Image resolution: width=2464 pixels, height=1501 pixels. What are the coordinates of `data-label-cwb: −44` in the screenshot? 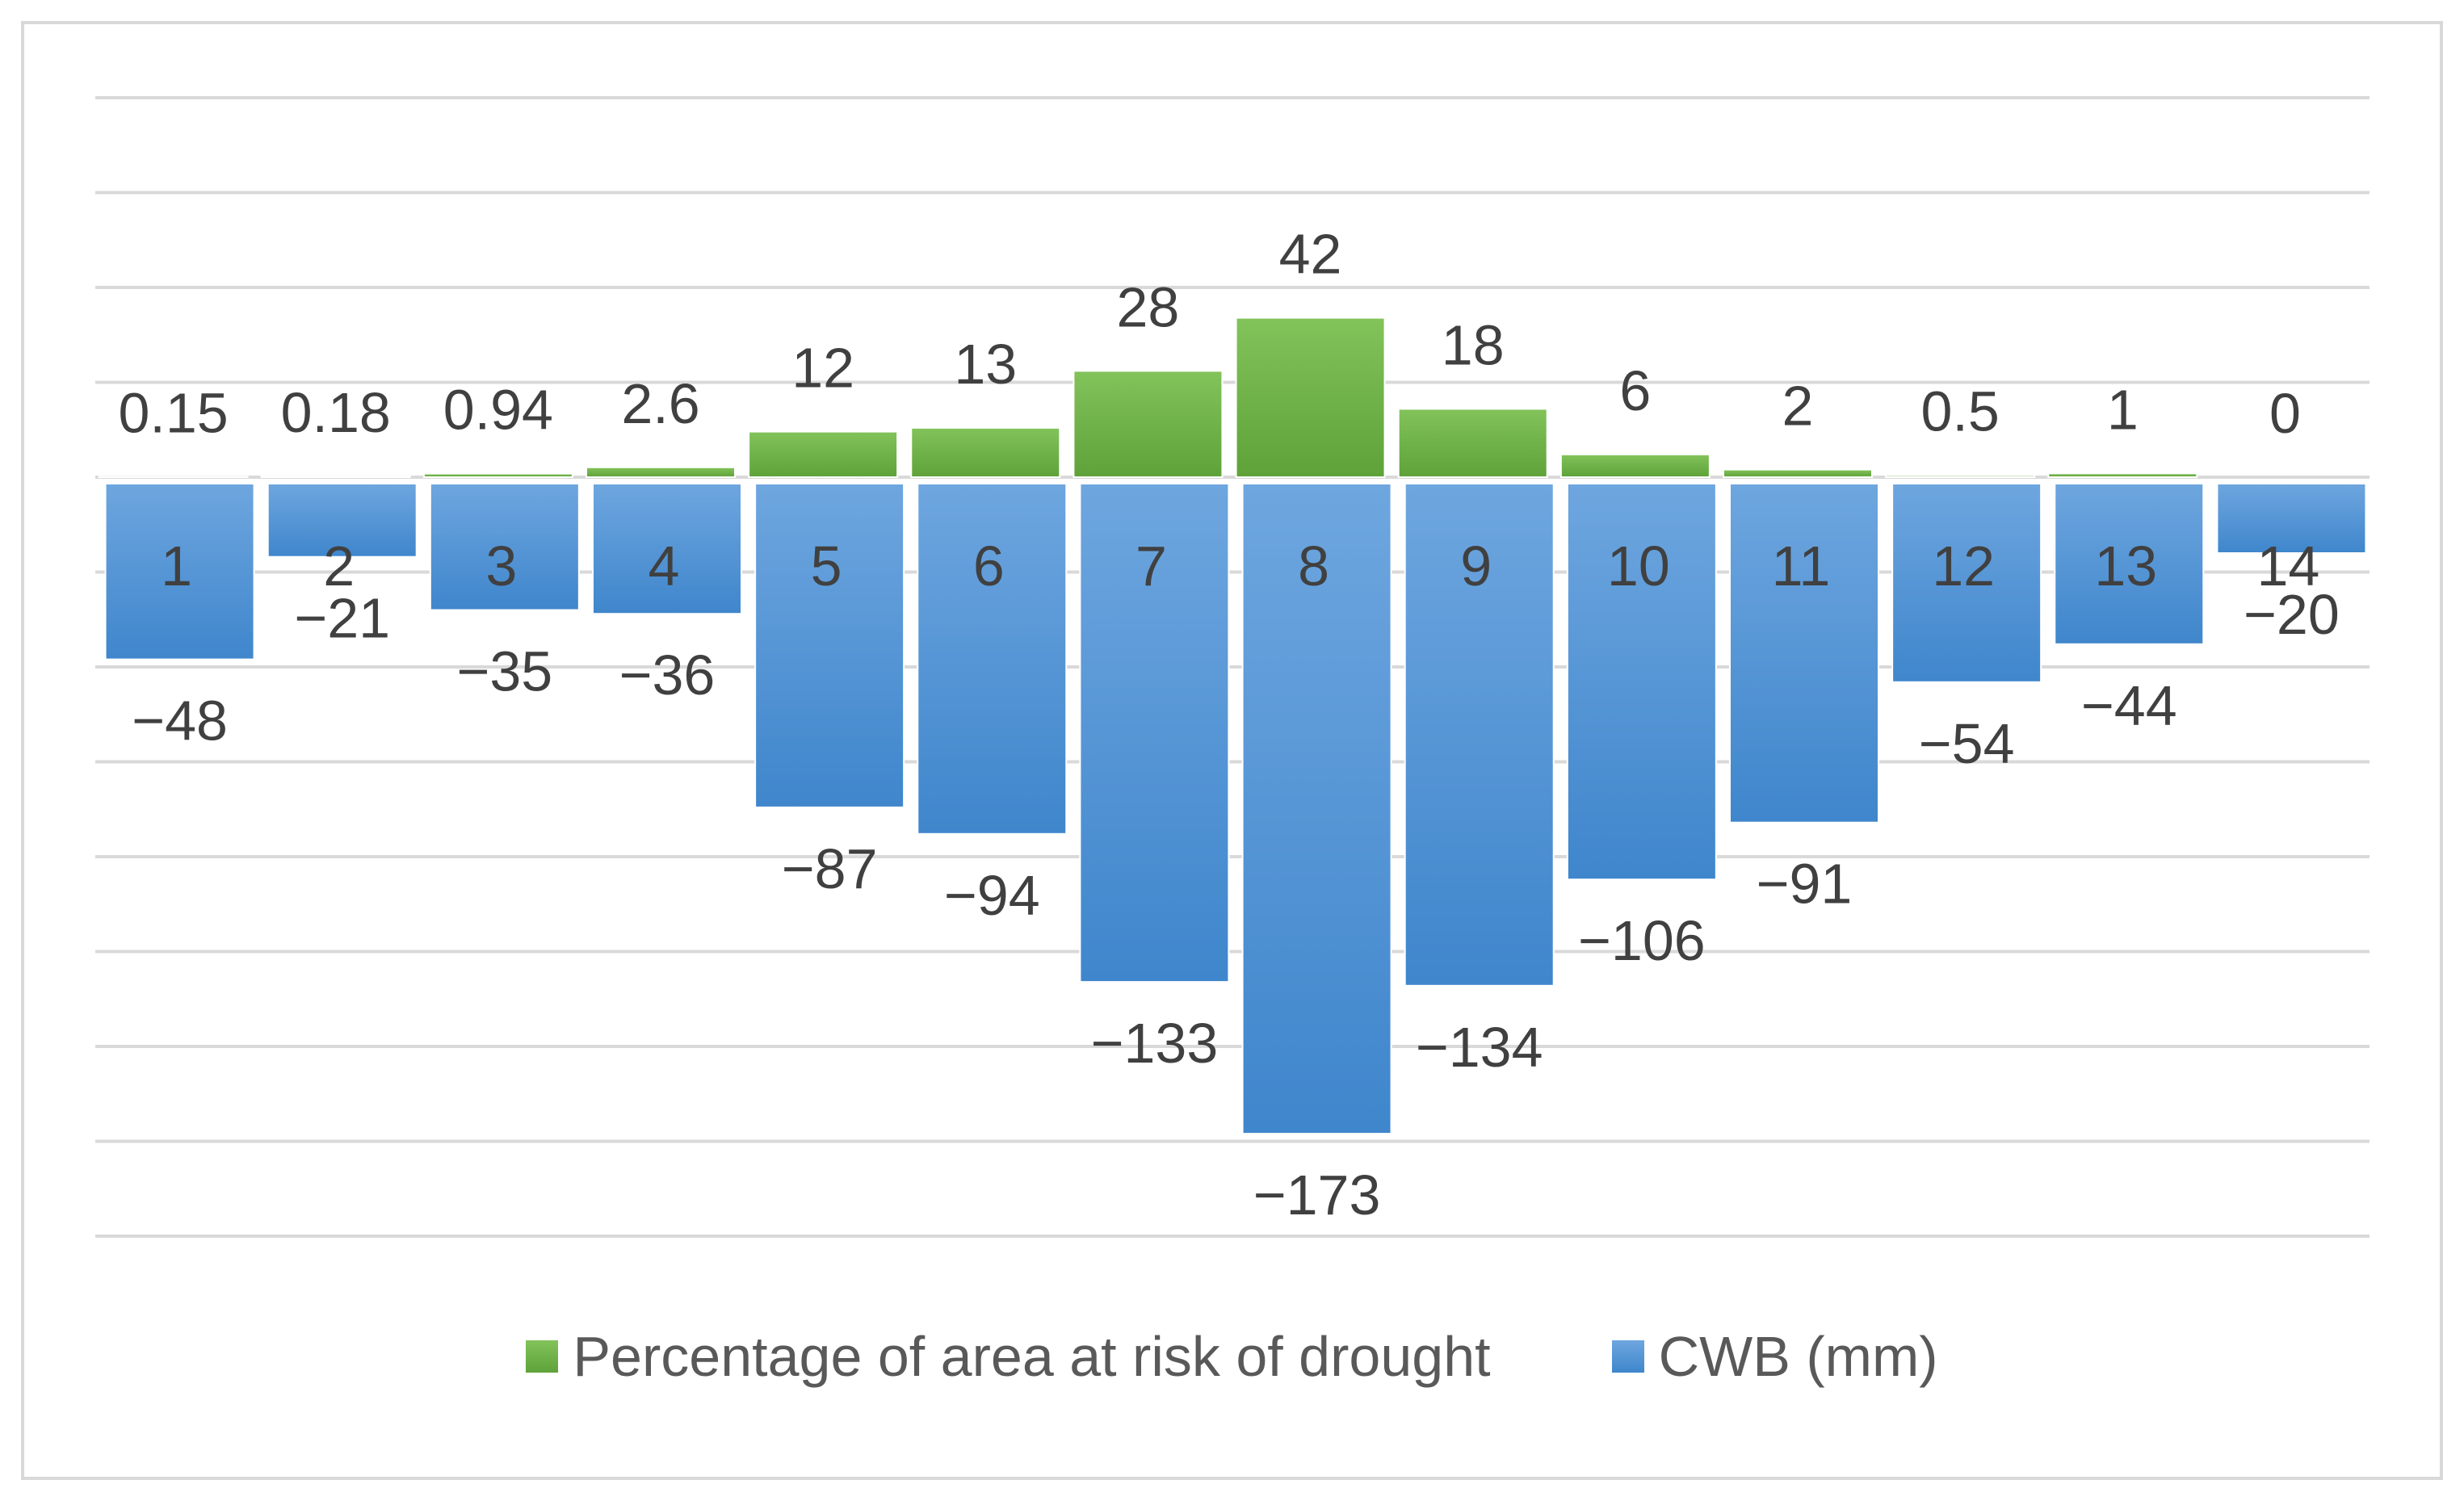 It's located at (2129, 705).